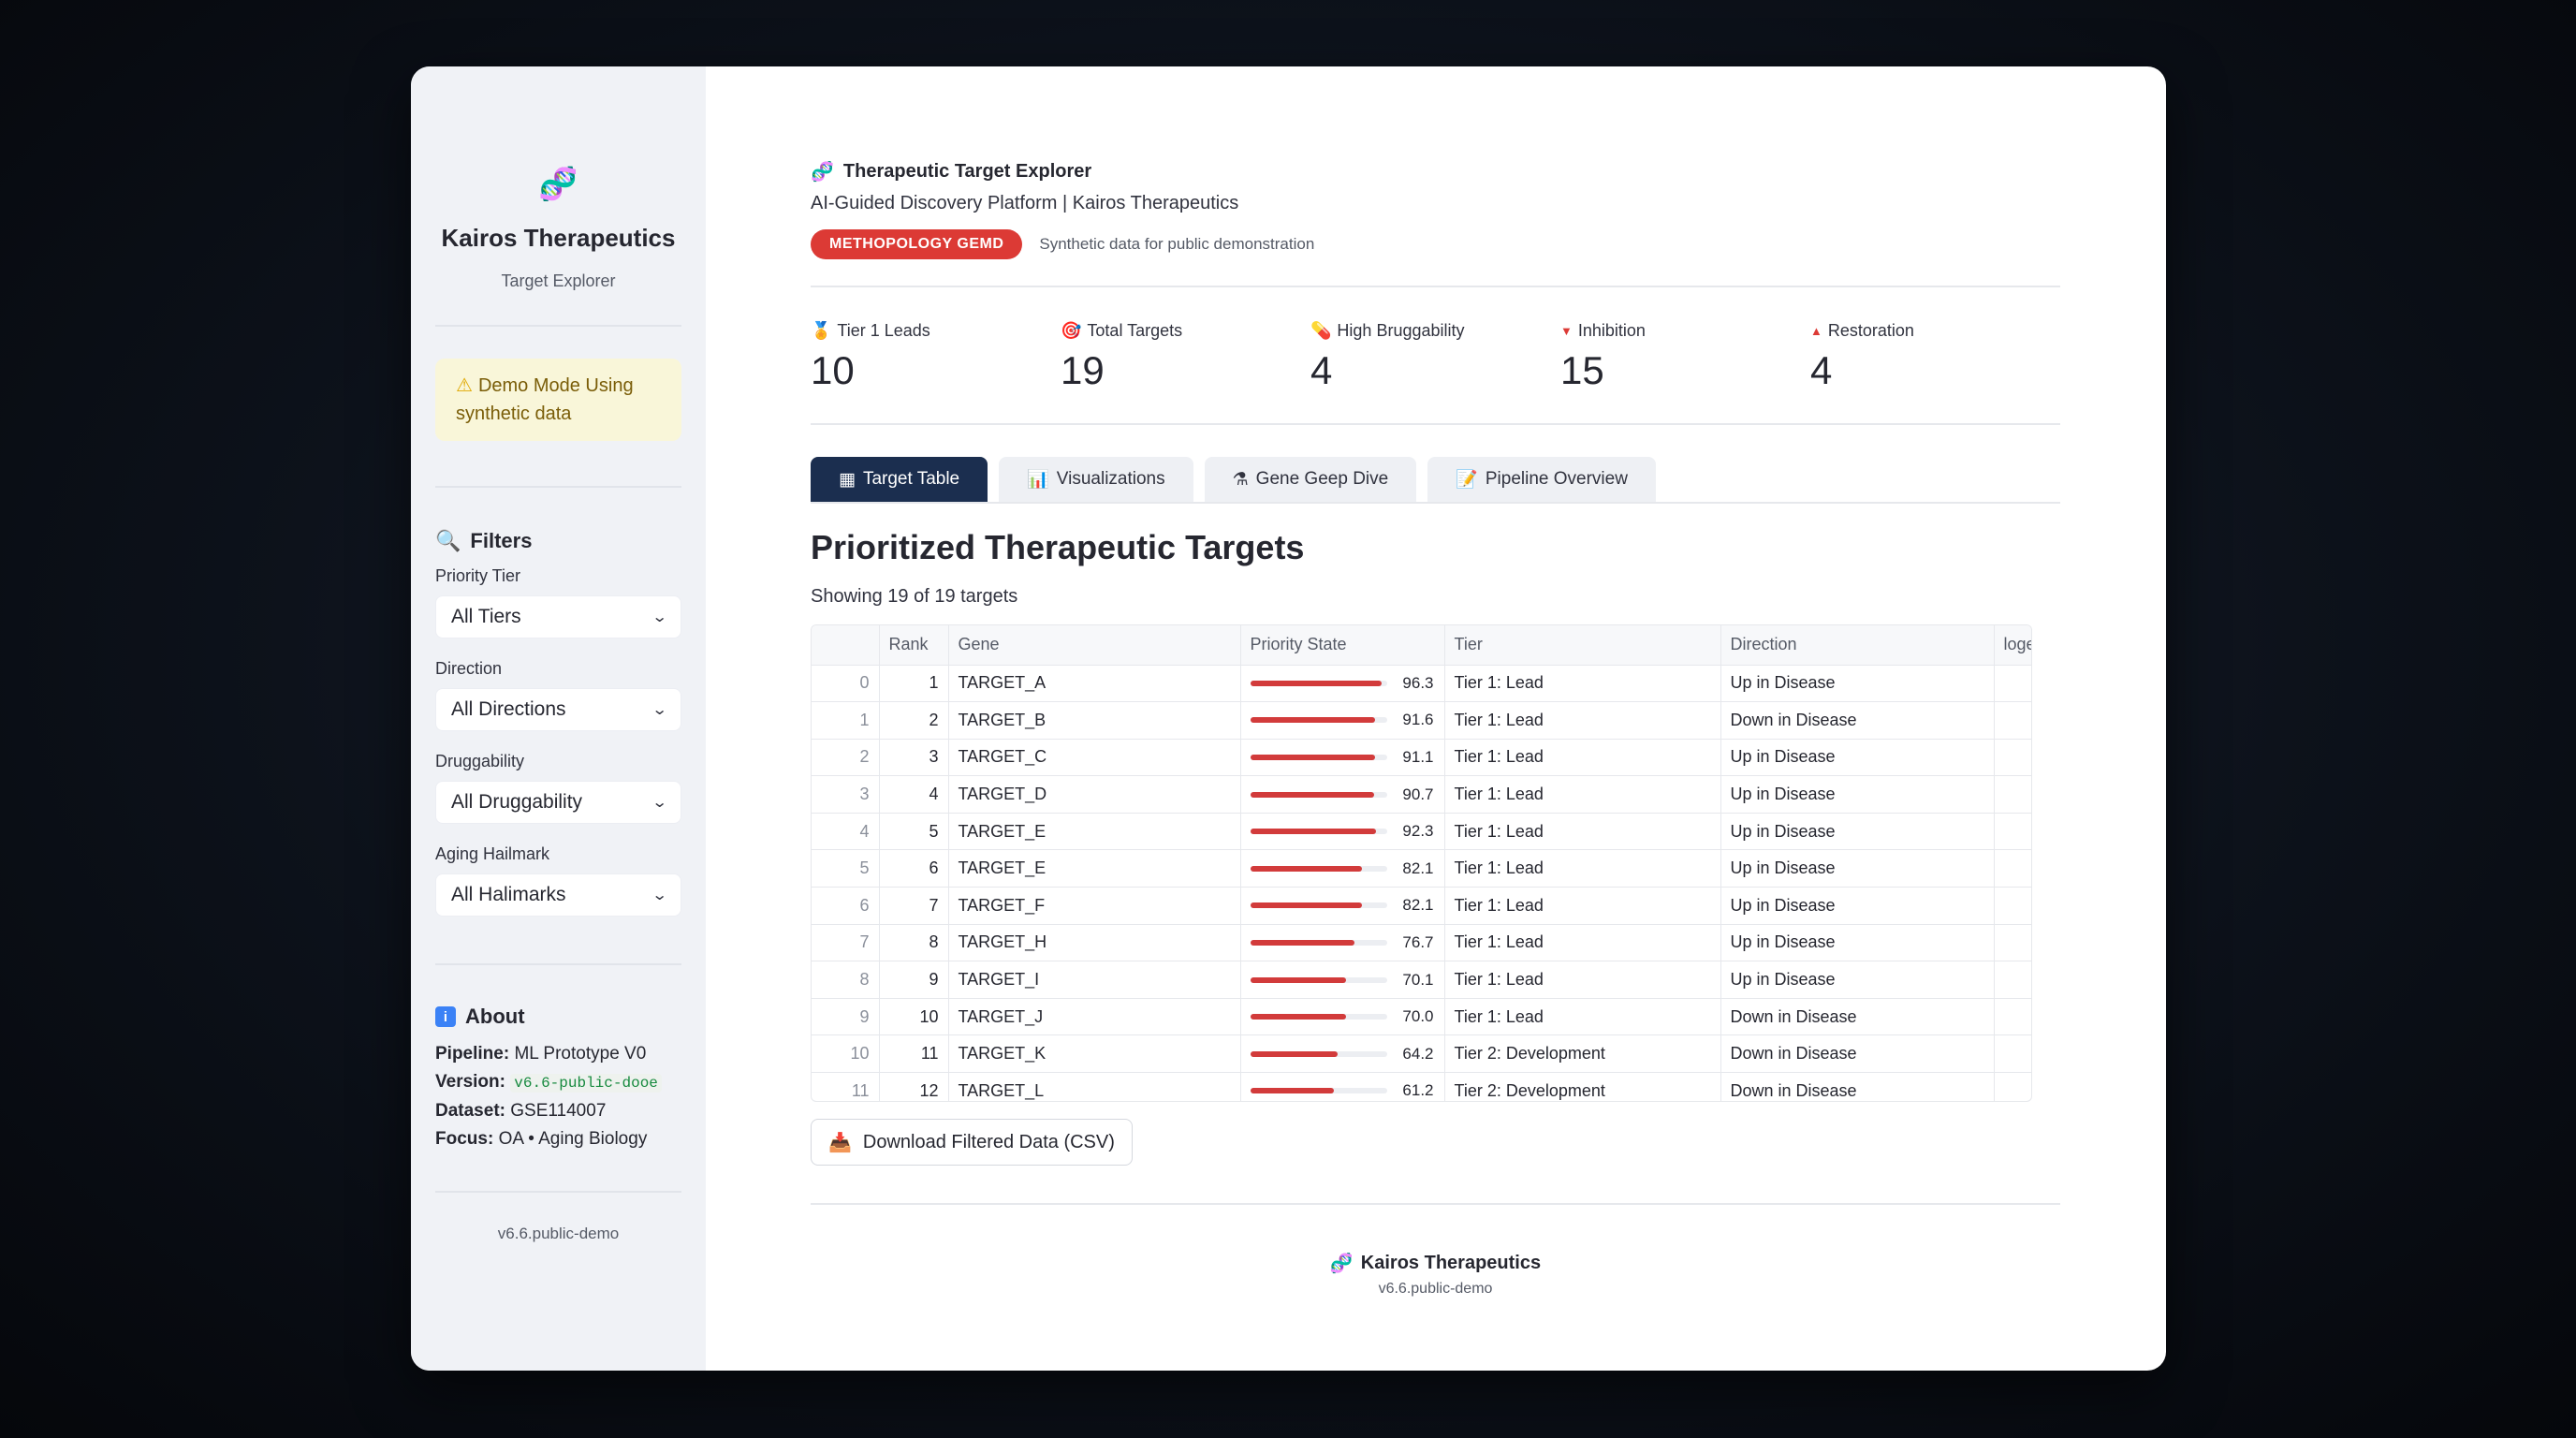  I want to click on table-row: 4 5 TARGET_E 92.3 Tier 1: Lead Up in Disease, so click(1421, 832).